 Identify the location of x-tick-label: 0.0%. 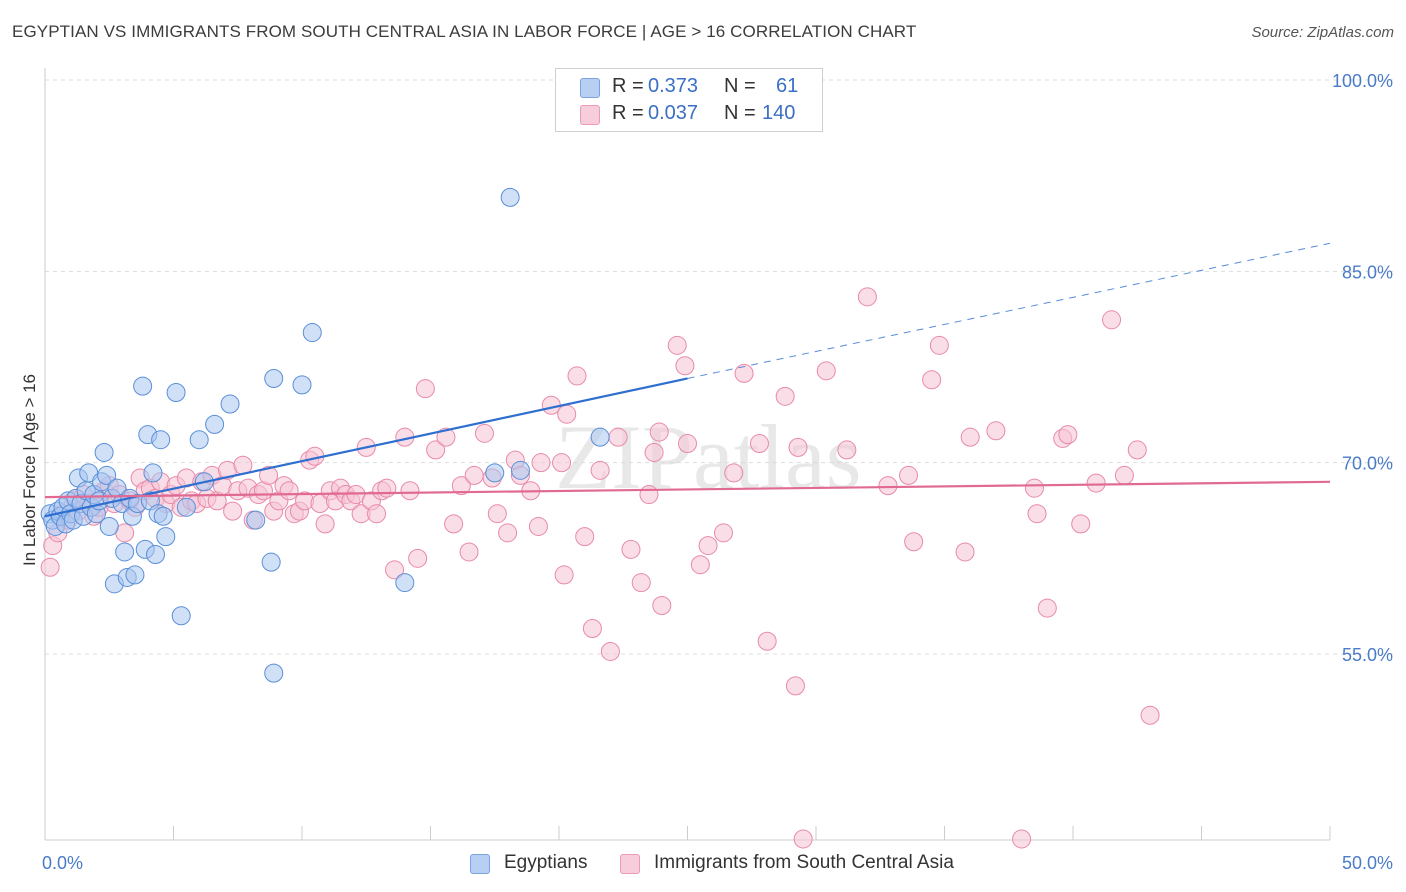
(62, 863).